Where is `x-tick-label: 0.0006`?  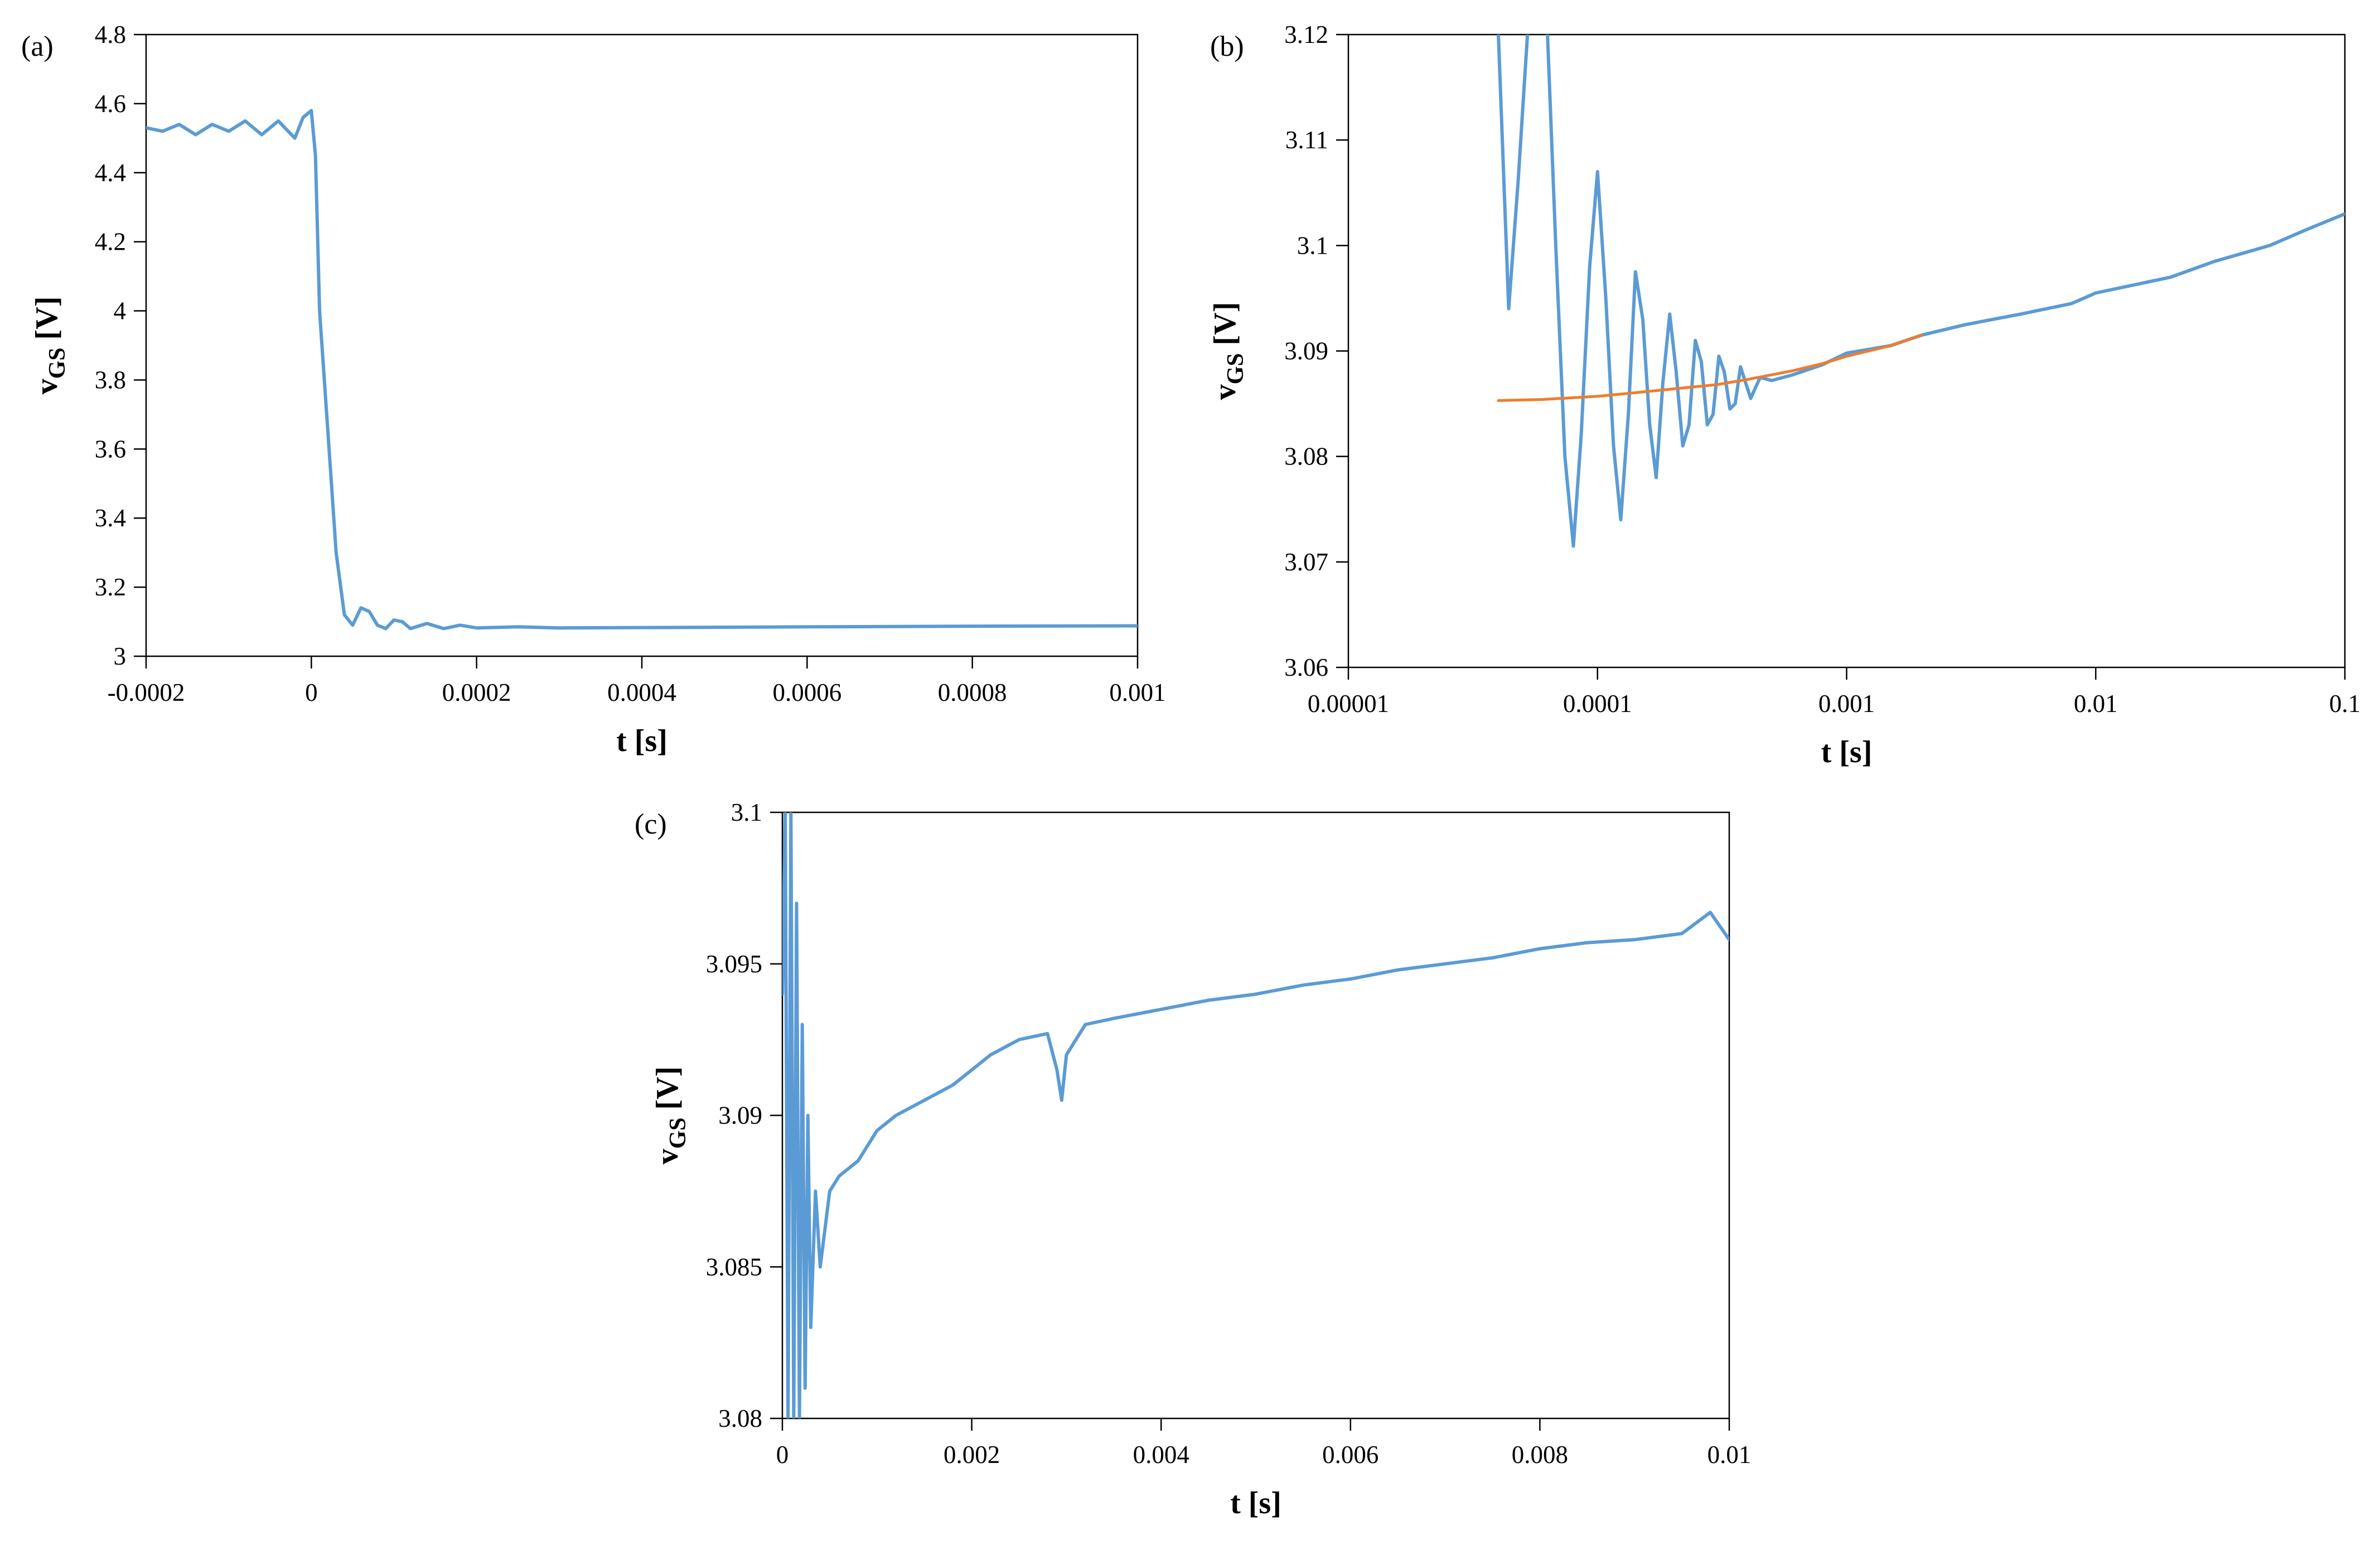
x-tick-label: 0.0006 is located at coordinates (806, 692).